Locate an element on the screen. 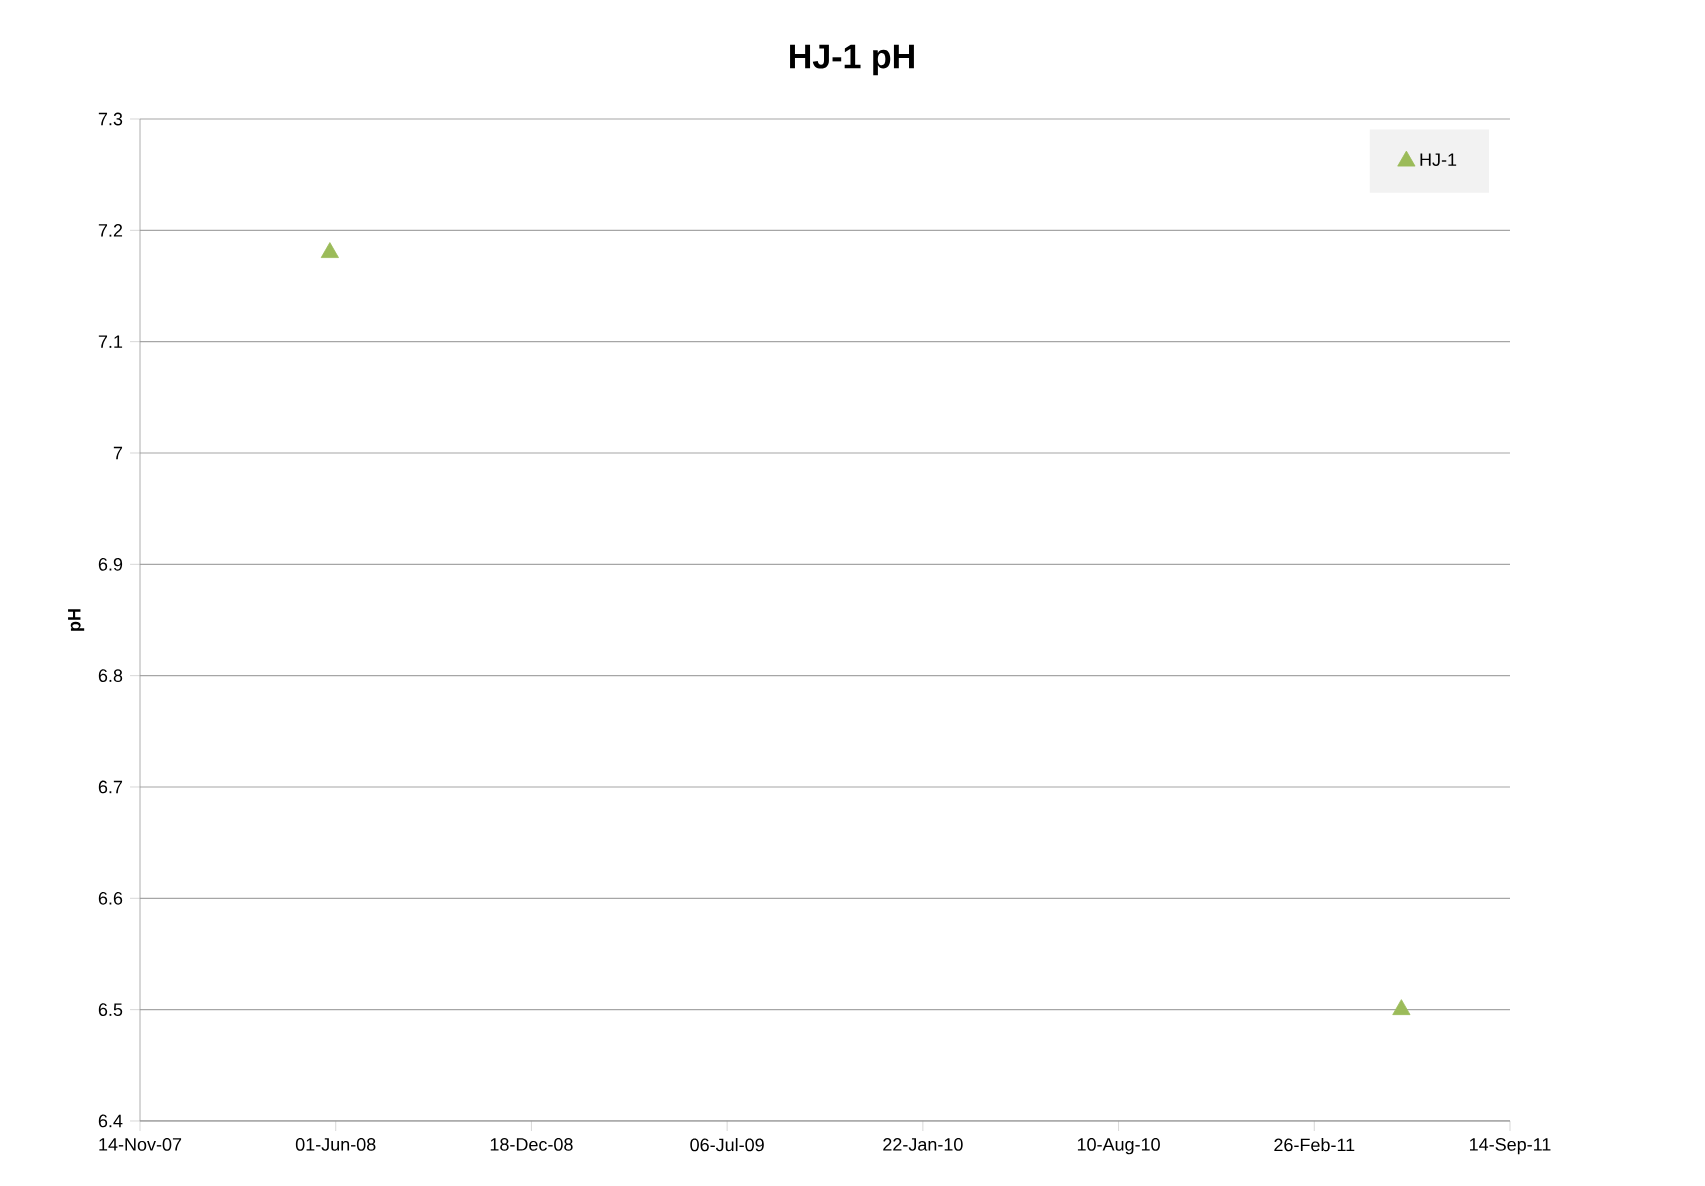 This screenshot has height=1186, width=1705. x-tick-label: 01-Jun-08 is located at coordinates (335, 1144).